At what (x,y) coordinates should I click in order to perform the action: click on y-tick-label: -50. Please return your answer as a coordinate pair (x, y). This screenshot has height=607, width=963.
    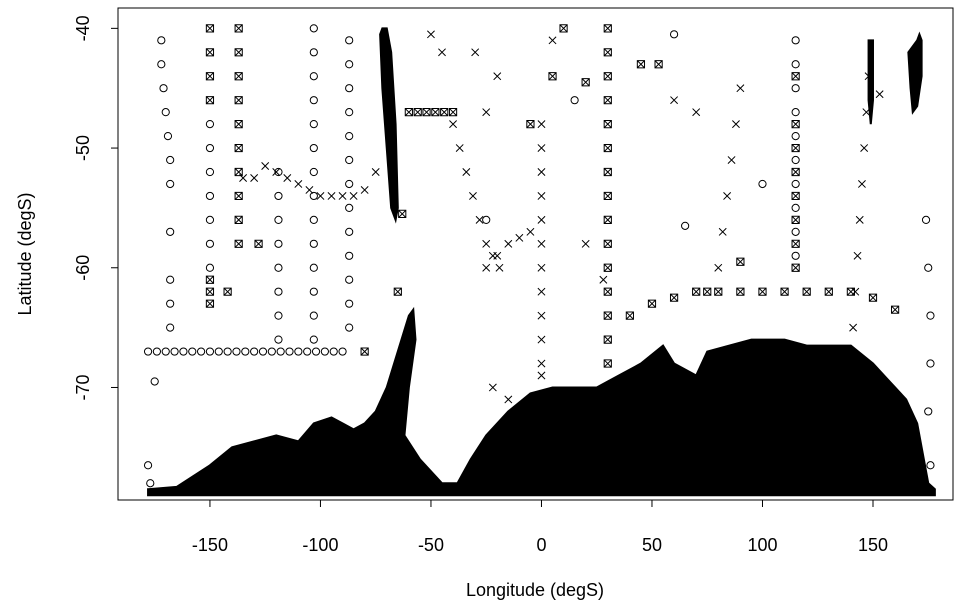
    Looking at the image, I should click on (83, 148).